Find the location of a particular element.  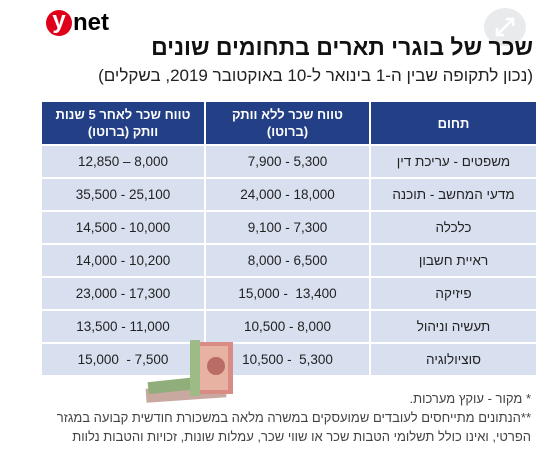

header-line: טווח שכר לאחר 5 שנות is located at coordinates (123, 114).